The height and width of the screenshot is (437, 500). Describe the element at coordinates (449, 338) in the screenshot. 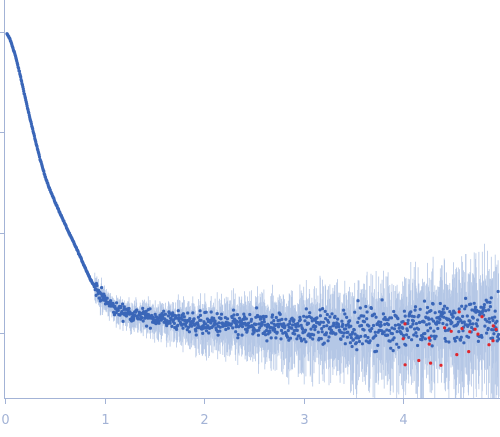

I see `outlier-points-layer` at that location.